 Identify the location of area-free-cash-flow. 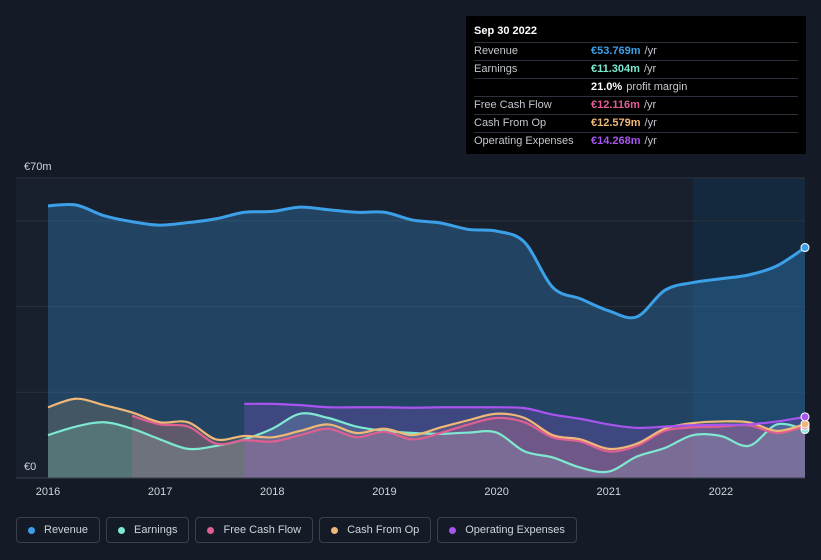
(469, 446).